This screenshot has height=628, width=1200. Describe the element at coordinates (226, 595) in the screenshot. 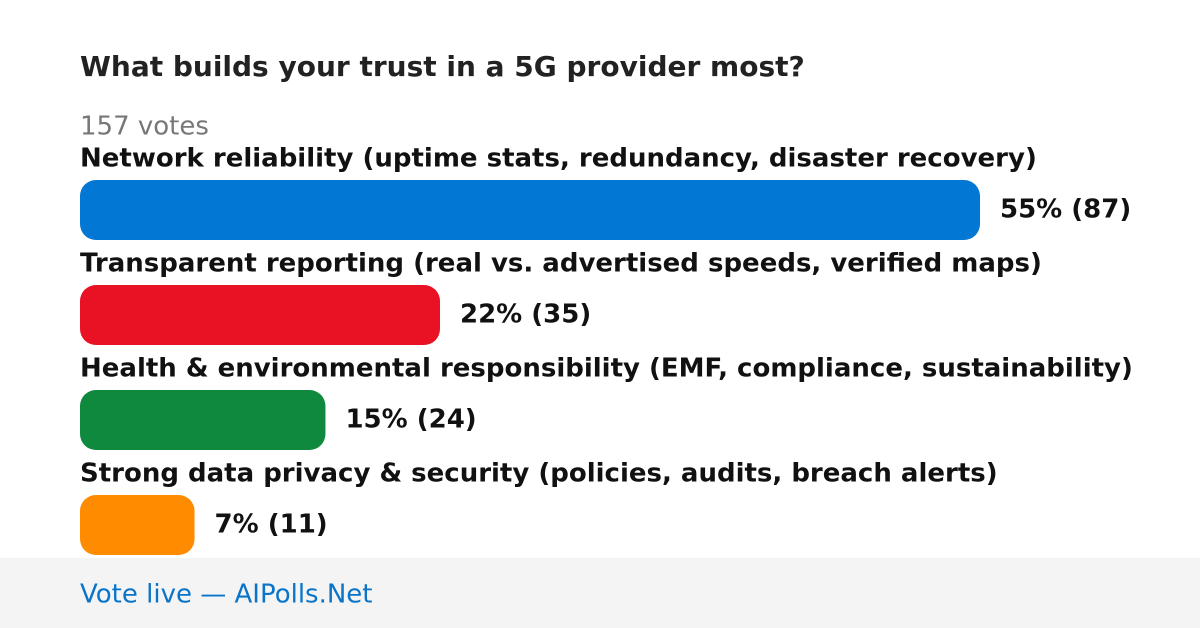

I see `footer-link: Vote live — AIPolls.Net` at that location.